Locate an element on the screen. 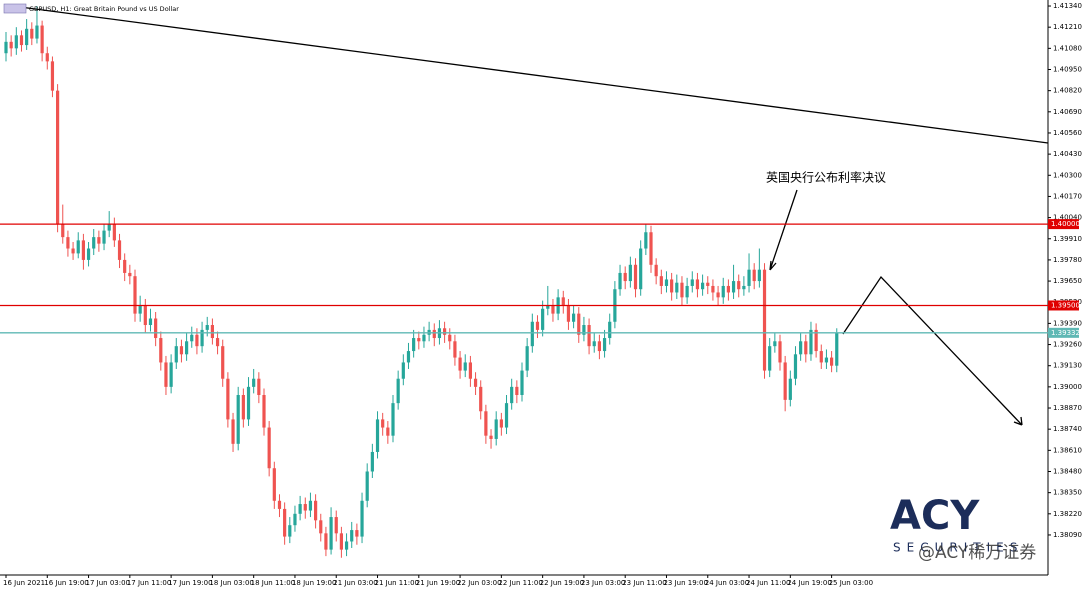  y-tick-label: 1.39650 is located at coordinates (1067, 281).